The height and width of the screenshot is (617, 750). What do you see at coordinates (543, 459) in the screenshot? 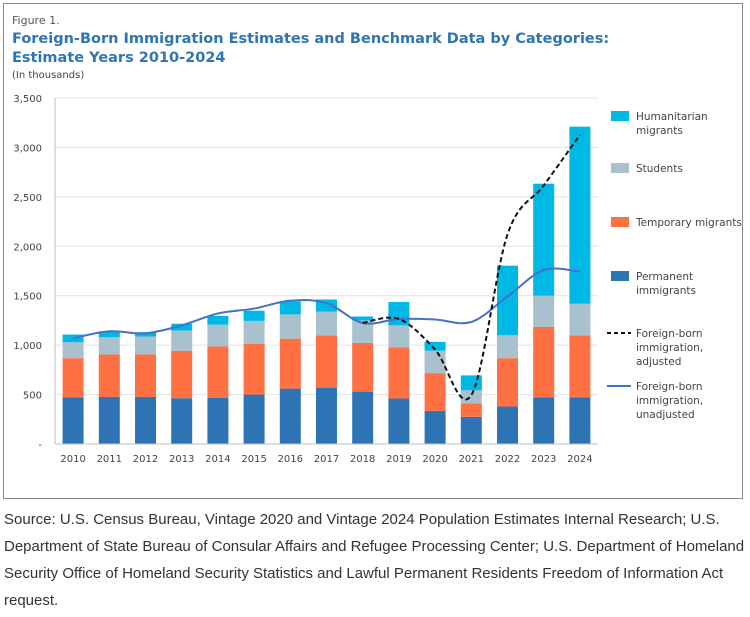
I see `x-tick-label: 2023` at bounding box center [543, 459].